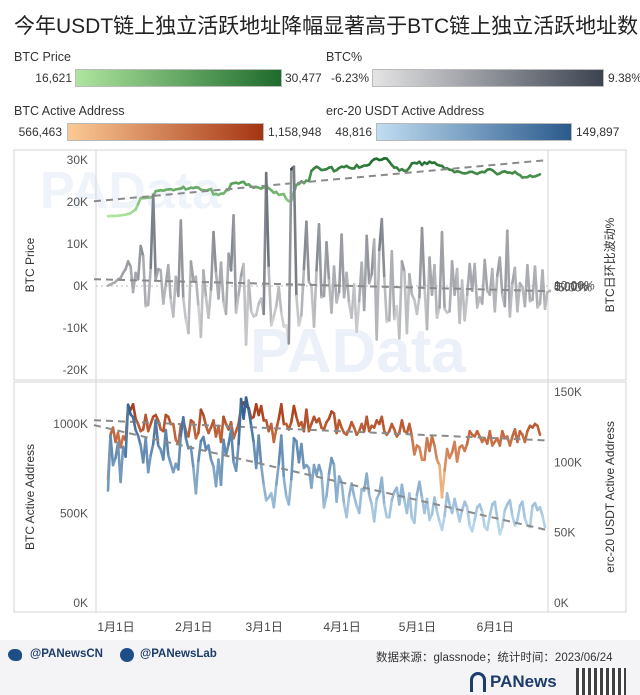 This screenshot has height=695, width=640. What do you see at coordinates (115, 627) in the screenshot?
I see `x-tick-label: 1月1日` at bounding box center [115, 627].